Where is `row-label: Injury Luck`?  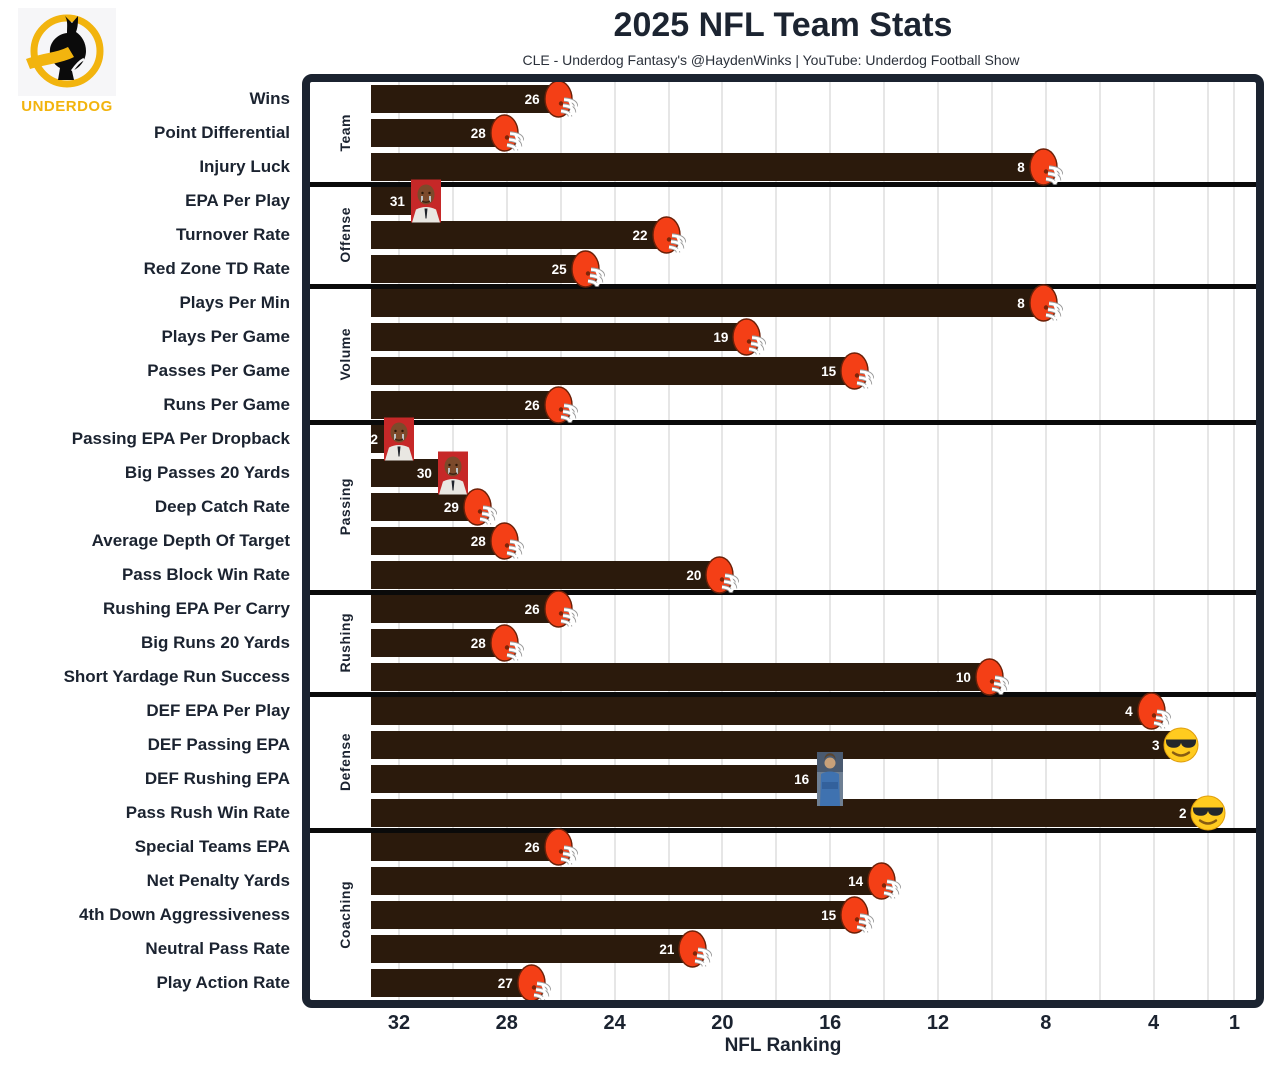
row-label: Injury Luck is located at coordinates (244, 166).